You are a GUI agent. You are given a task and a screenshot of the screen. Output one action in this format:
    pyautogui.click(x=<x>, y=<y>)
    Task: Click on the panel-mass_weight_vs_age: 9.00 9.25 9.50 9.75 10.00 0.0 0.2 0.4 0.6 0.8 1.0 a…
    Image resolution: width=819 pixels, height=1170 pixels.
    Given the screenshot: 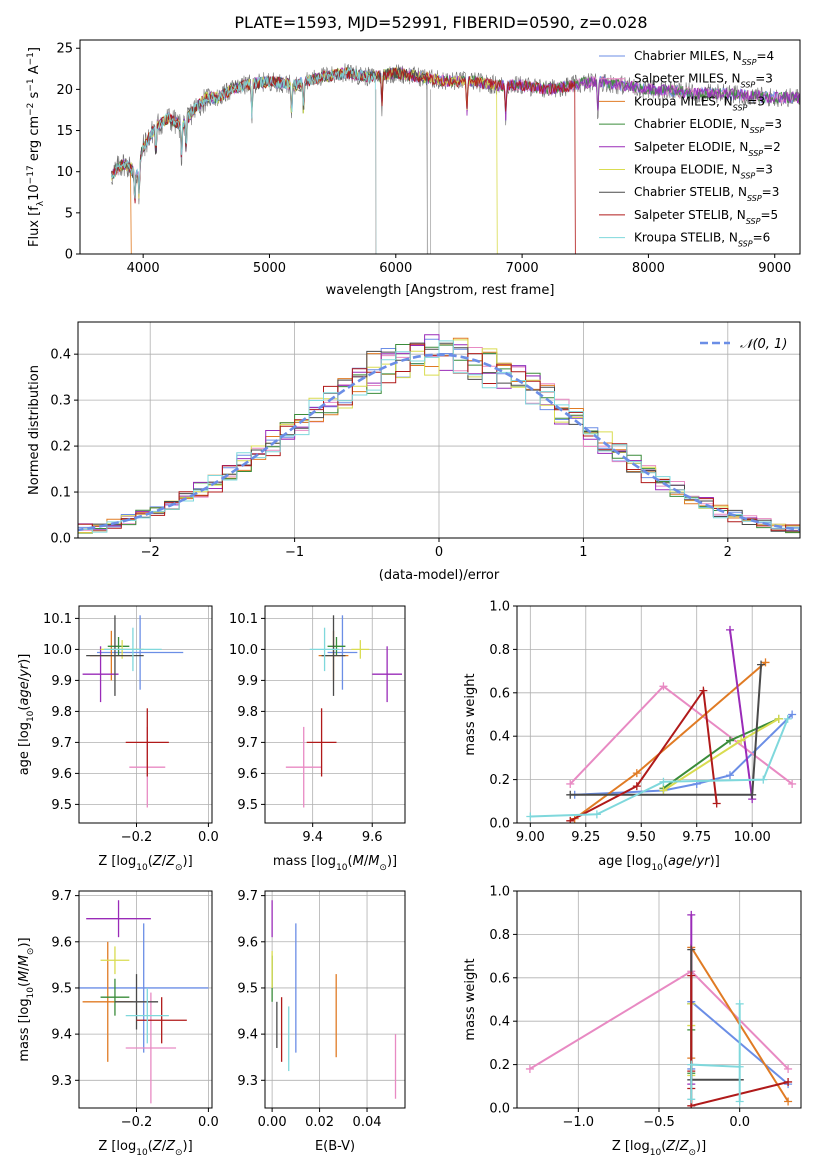 What is the action you would take?
    pyautogui.click(x=632, y=736)
    